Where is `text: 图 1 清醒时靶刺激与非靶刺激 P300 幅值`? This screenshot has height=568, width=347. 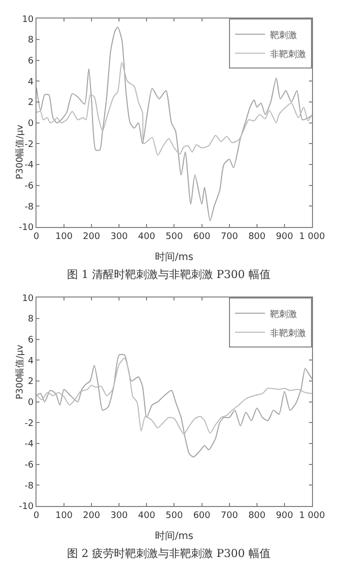
text: 图 1 清醒时靶刺激与非靶刺激 P300 幅值 is located at coordinates (168, 274).